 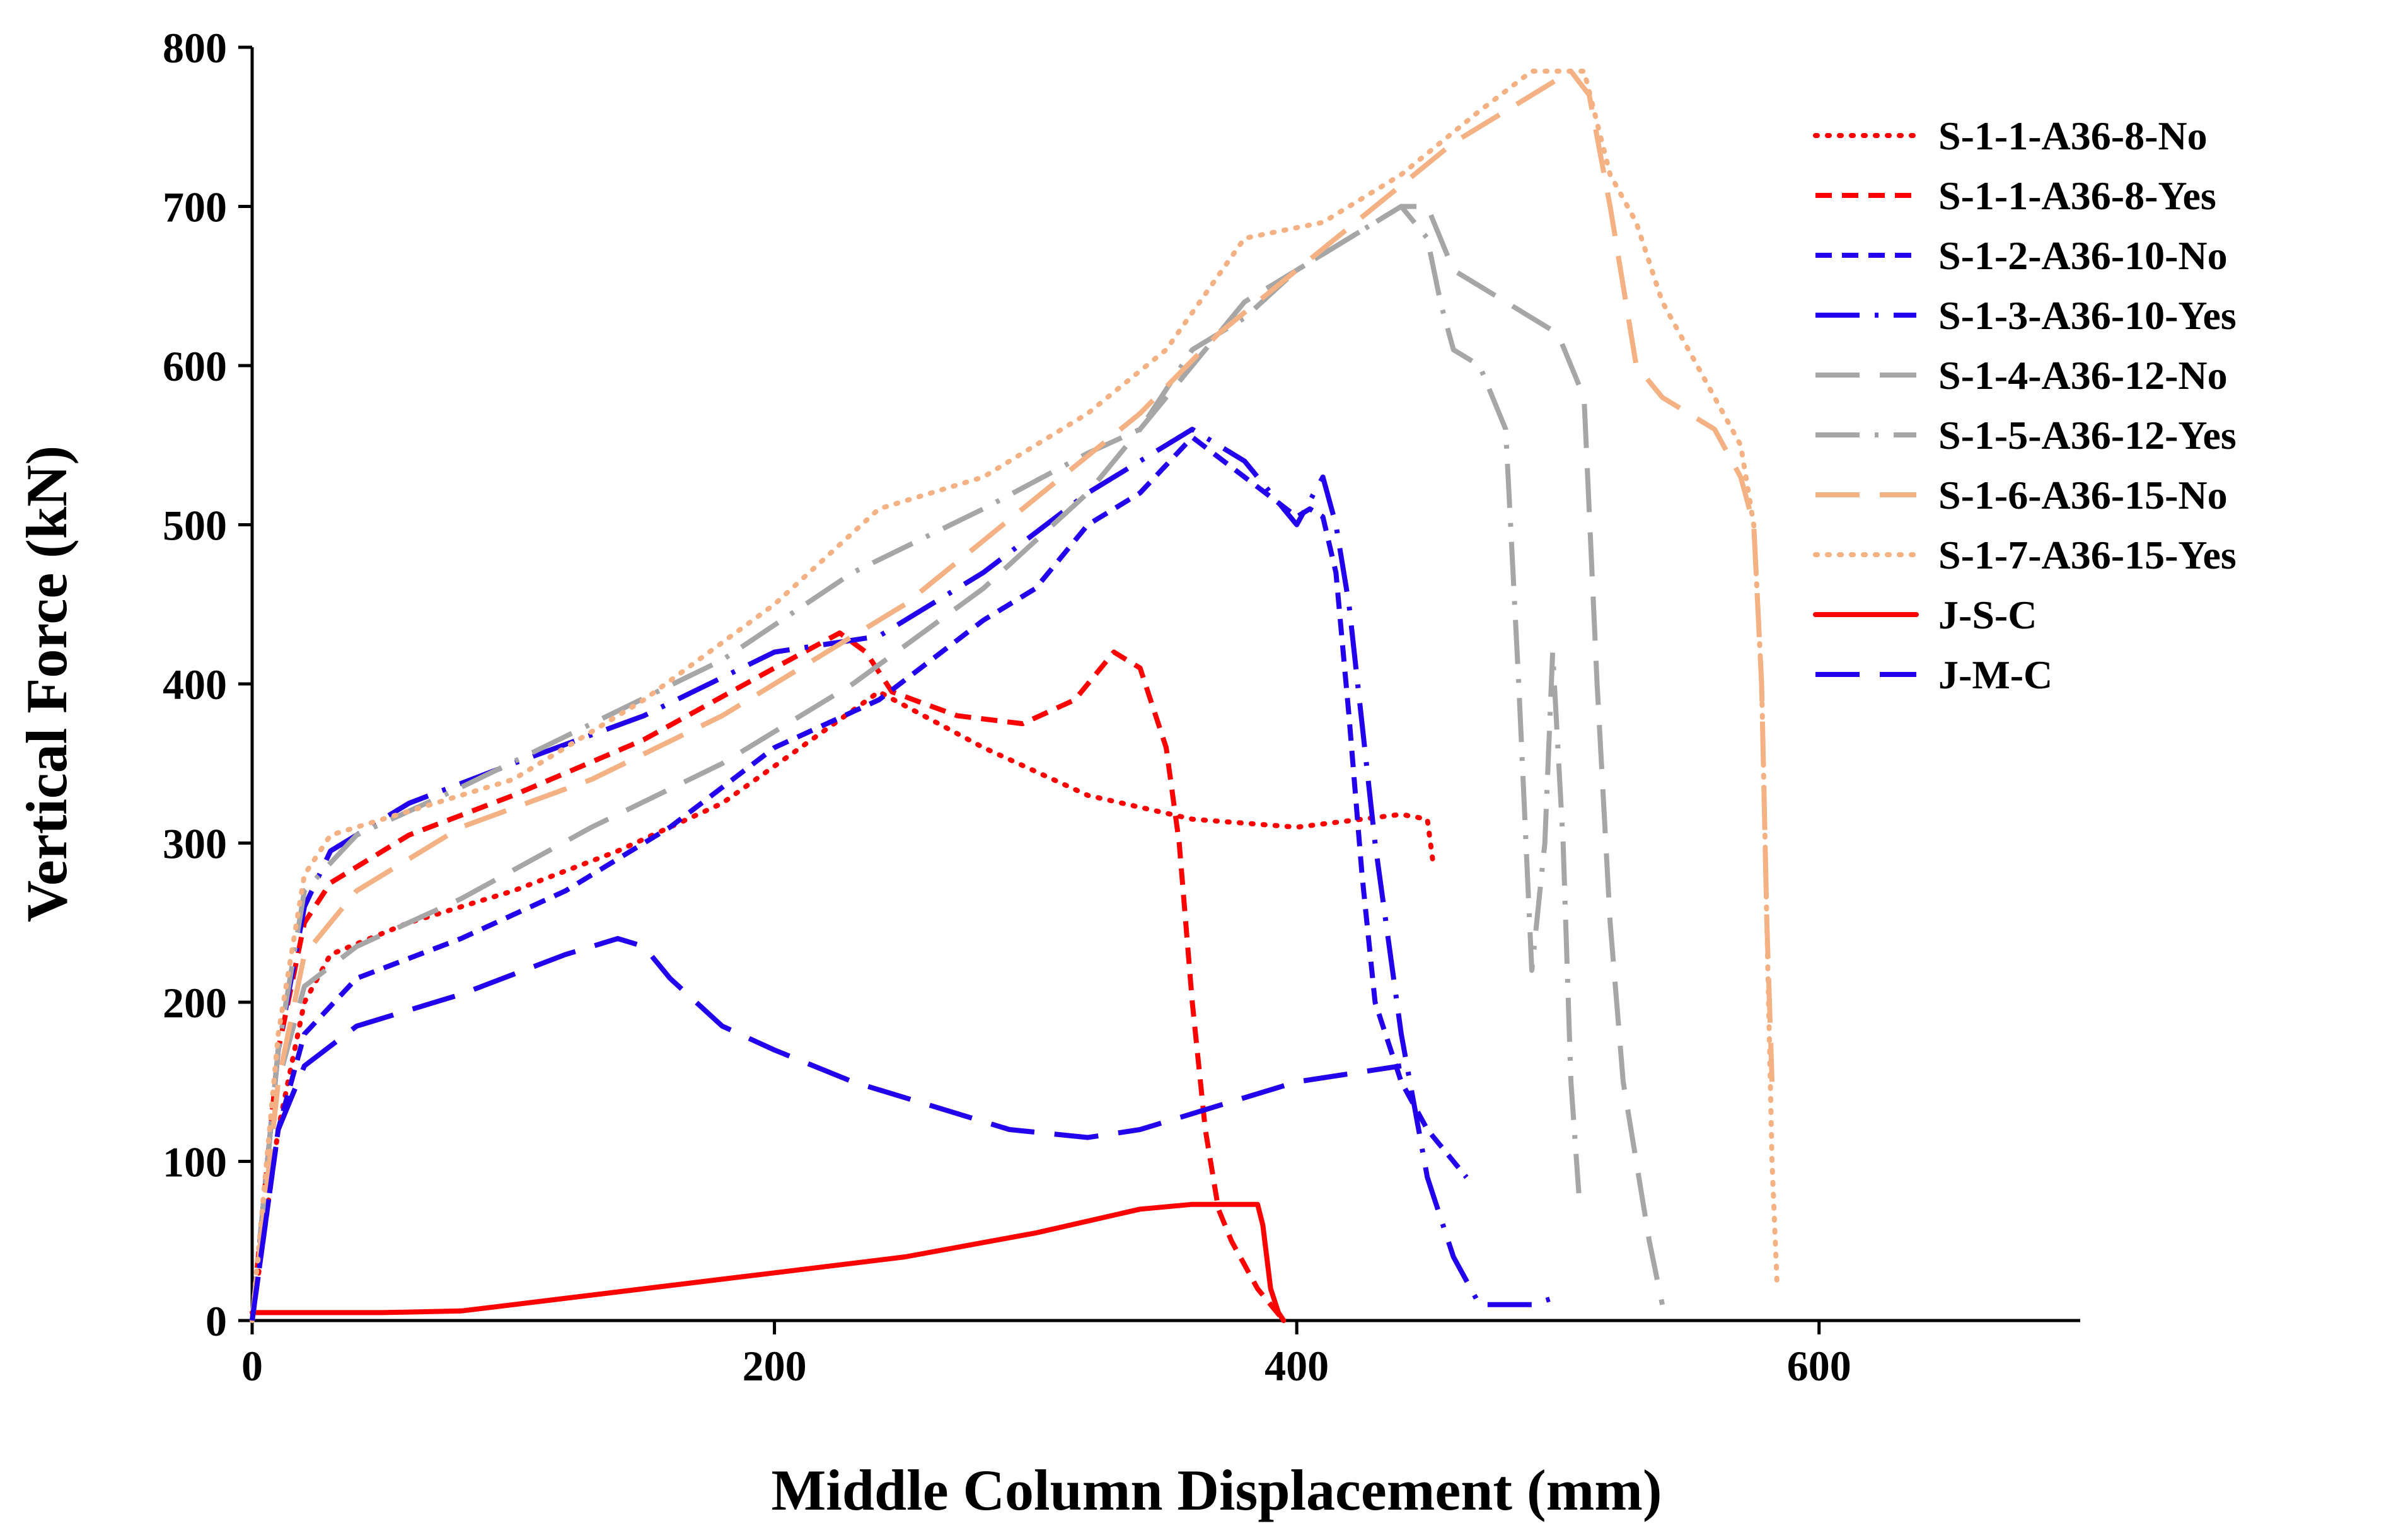 I want to click on y-tick-label: 600, so click(x=195, y=366).